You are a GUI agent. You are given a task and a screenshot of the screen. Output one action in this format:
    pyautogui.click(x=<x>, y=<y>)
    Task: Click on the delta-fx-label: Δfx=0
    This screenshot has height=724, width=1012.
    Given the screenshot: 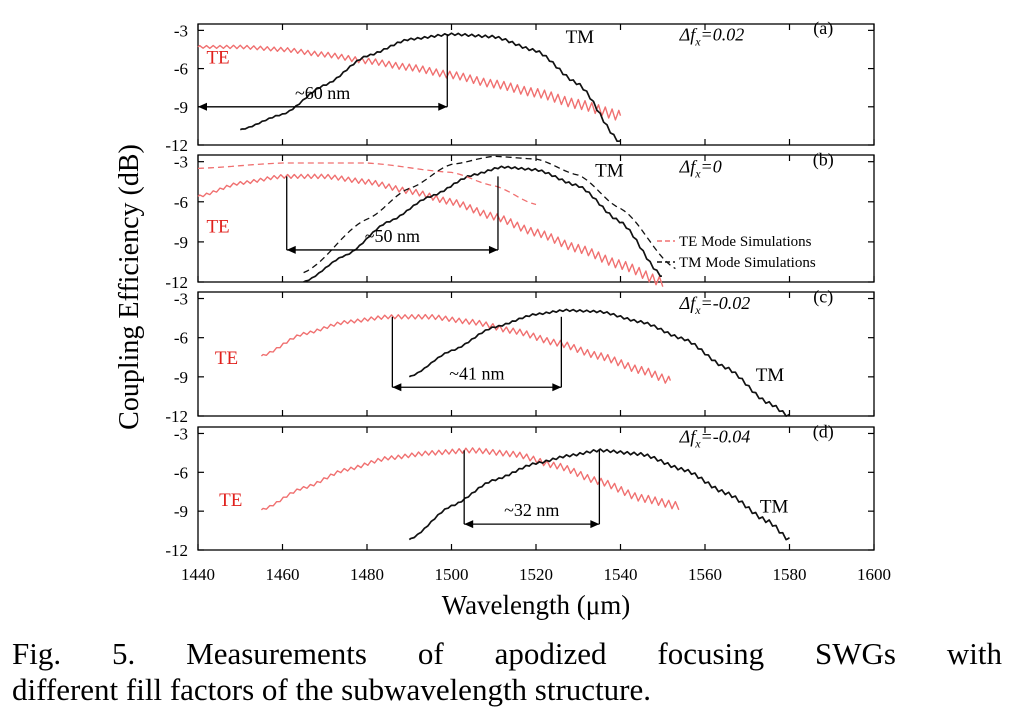 What is the action you would take?
    pyautogui.click(x=700, y=168)
    